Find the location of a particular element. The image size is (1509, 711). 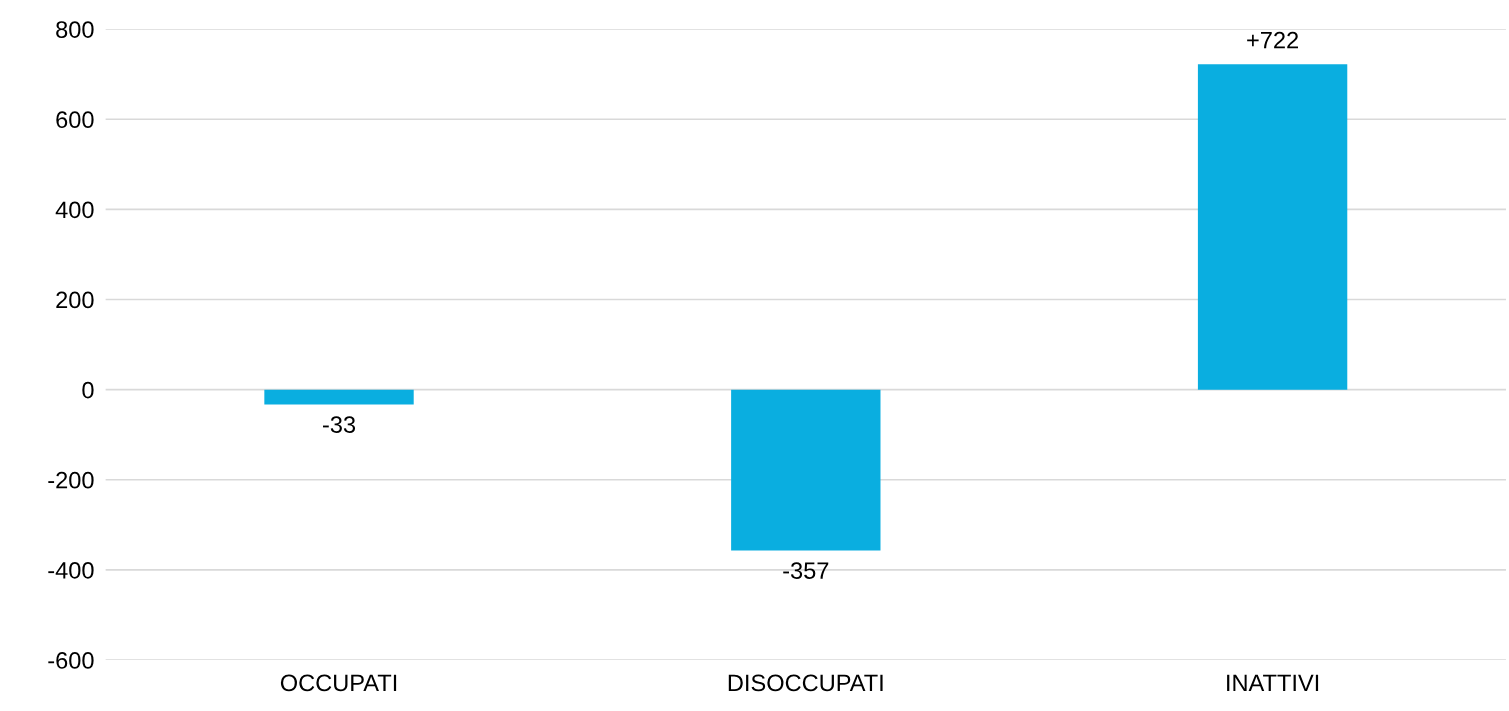

y-tick-label: 800 is located at coordinates (75, 29).